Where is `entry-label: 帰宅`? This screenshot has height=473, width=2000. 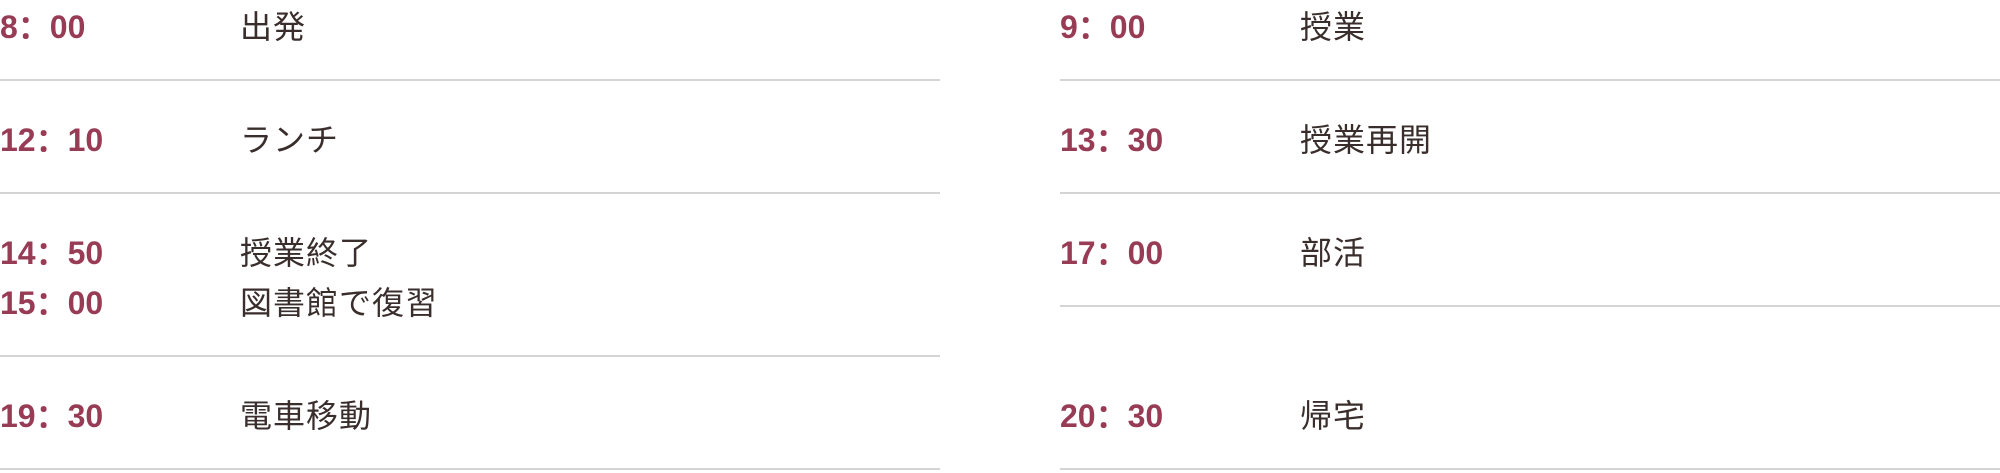
entry-label: 帰宅 is located at coordinates (1333, 416).